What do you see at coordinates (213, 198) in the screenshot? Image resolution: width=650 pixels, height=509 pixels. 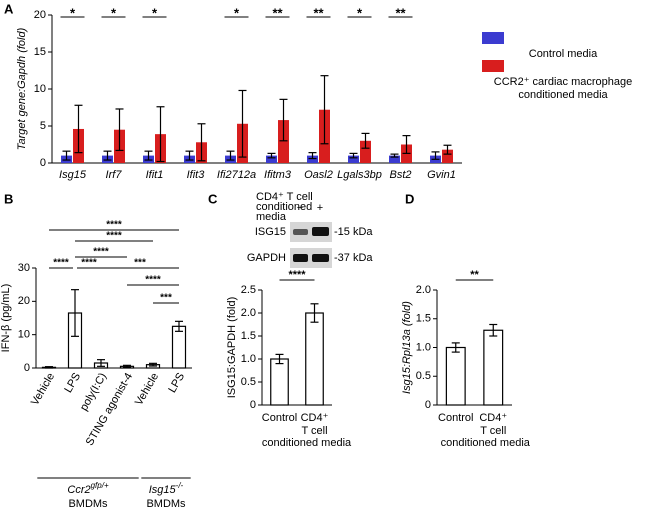 I see `panel-label: C` at bounding box center [213, 198].